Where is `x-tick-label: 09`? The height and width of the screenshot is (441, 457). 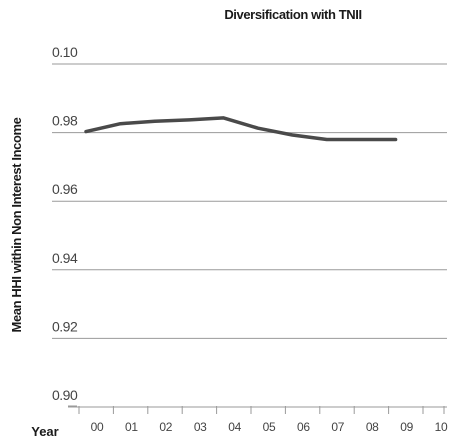 x-tick-label: 09 is located at coordinates (406, 427).